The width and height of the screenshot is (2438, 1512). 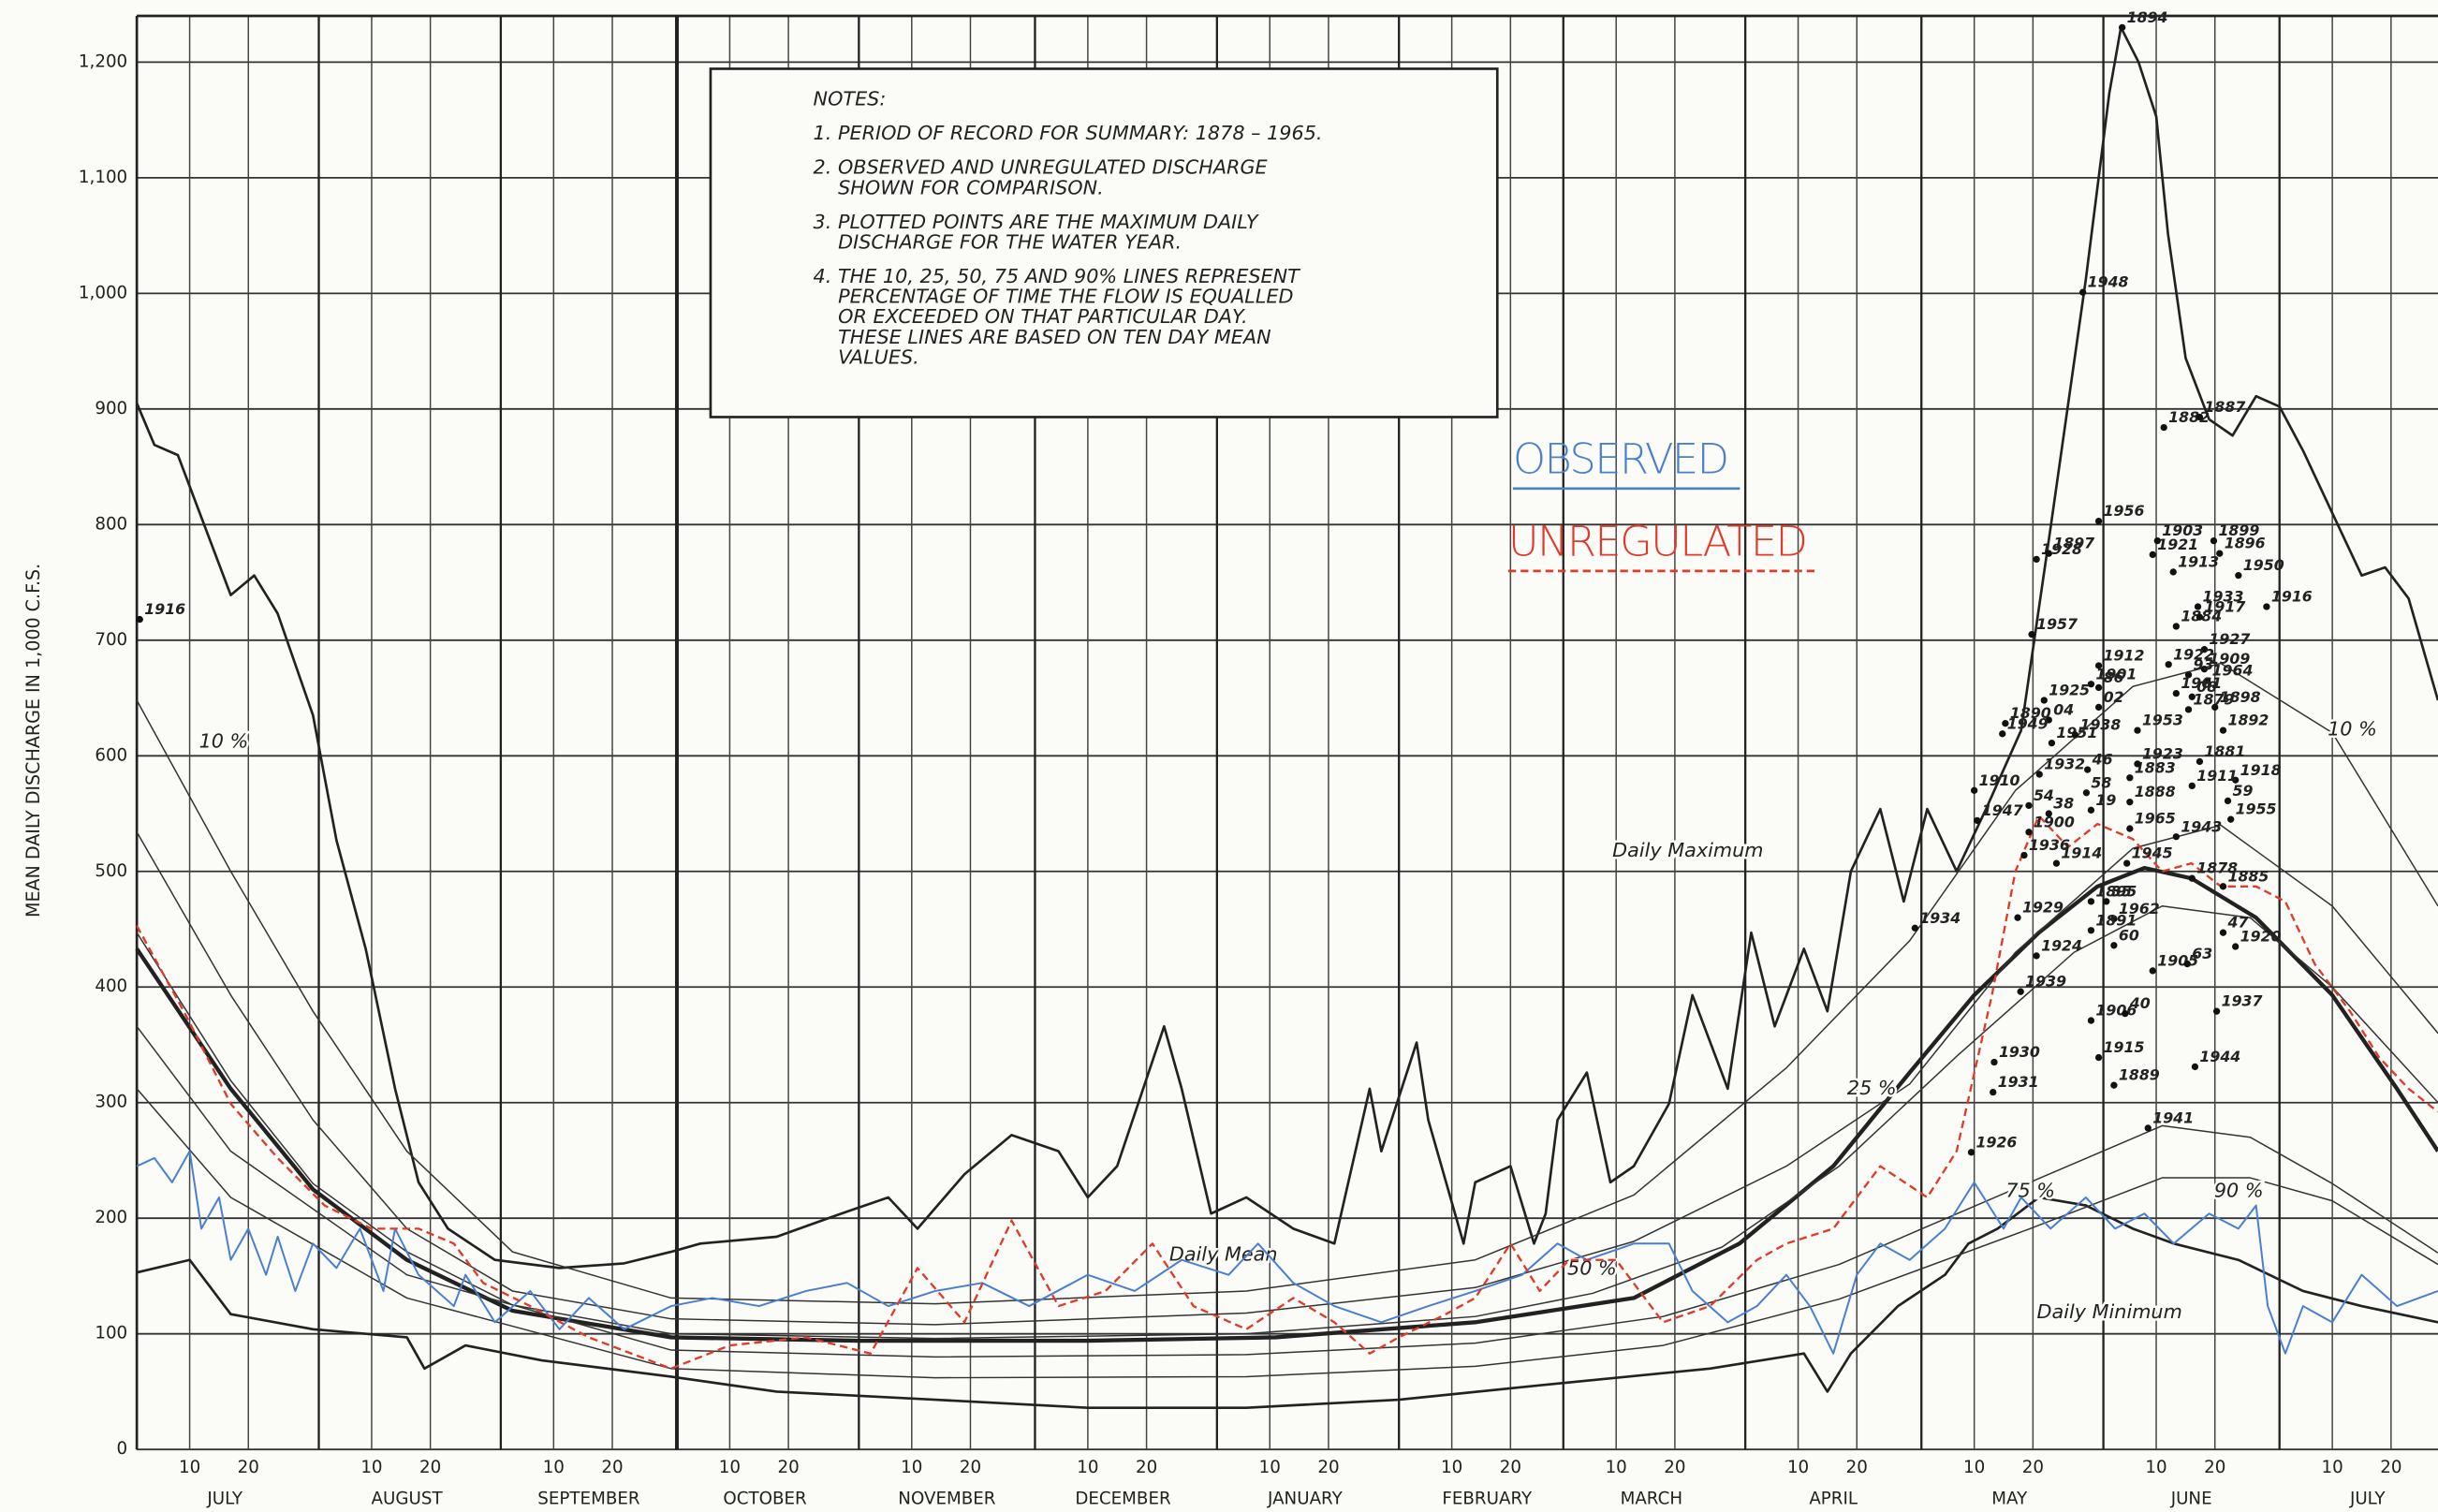 I want to click on point-label: 1913, so click(x=2198, y=561).